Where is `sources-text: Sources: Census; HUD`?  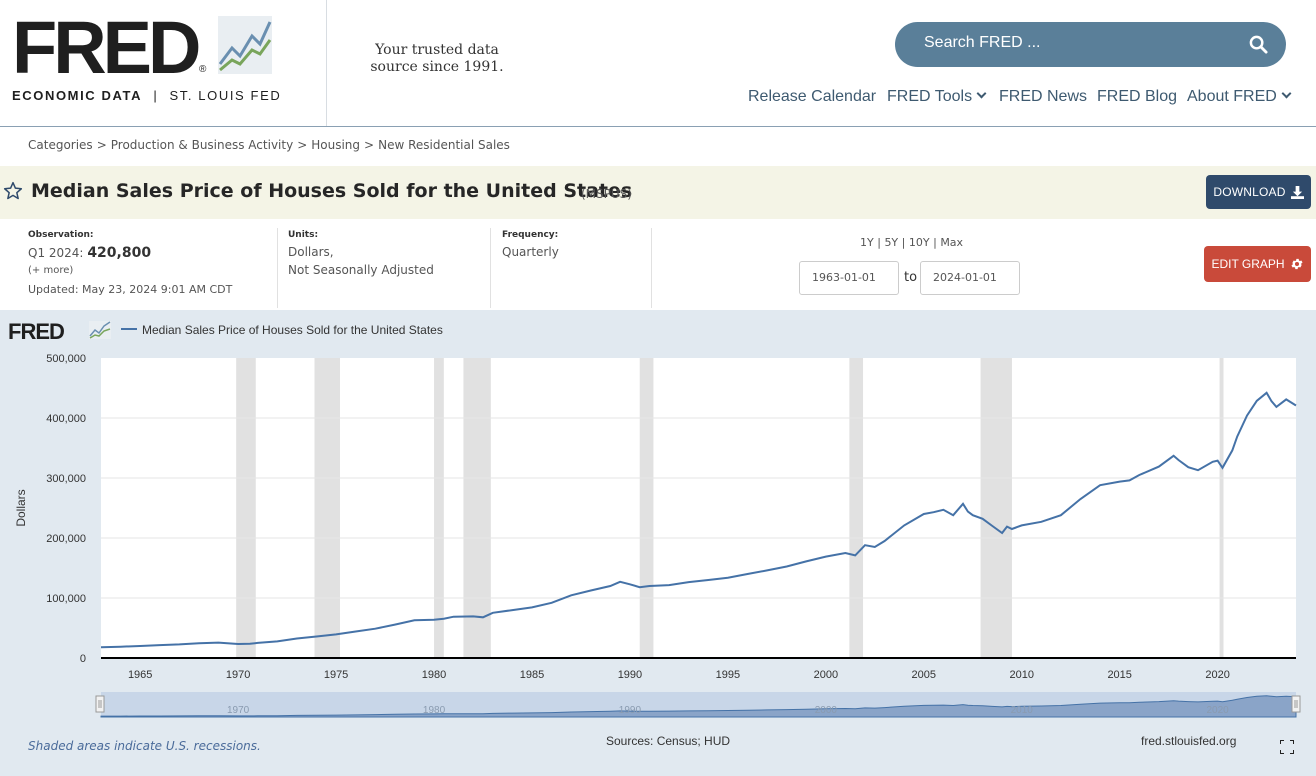 sources-text: Sources: Census; HUD is located at coordinates (668, 741).